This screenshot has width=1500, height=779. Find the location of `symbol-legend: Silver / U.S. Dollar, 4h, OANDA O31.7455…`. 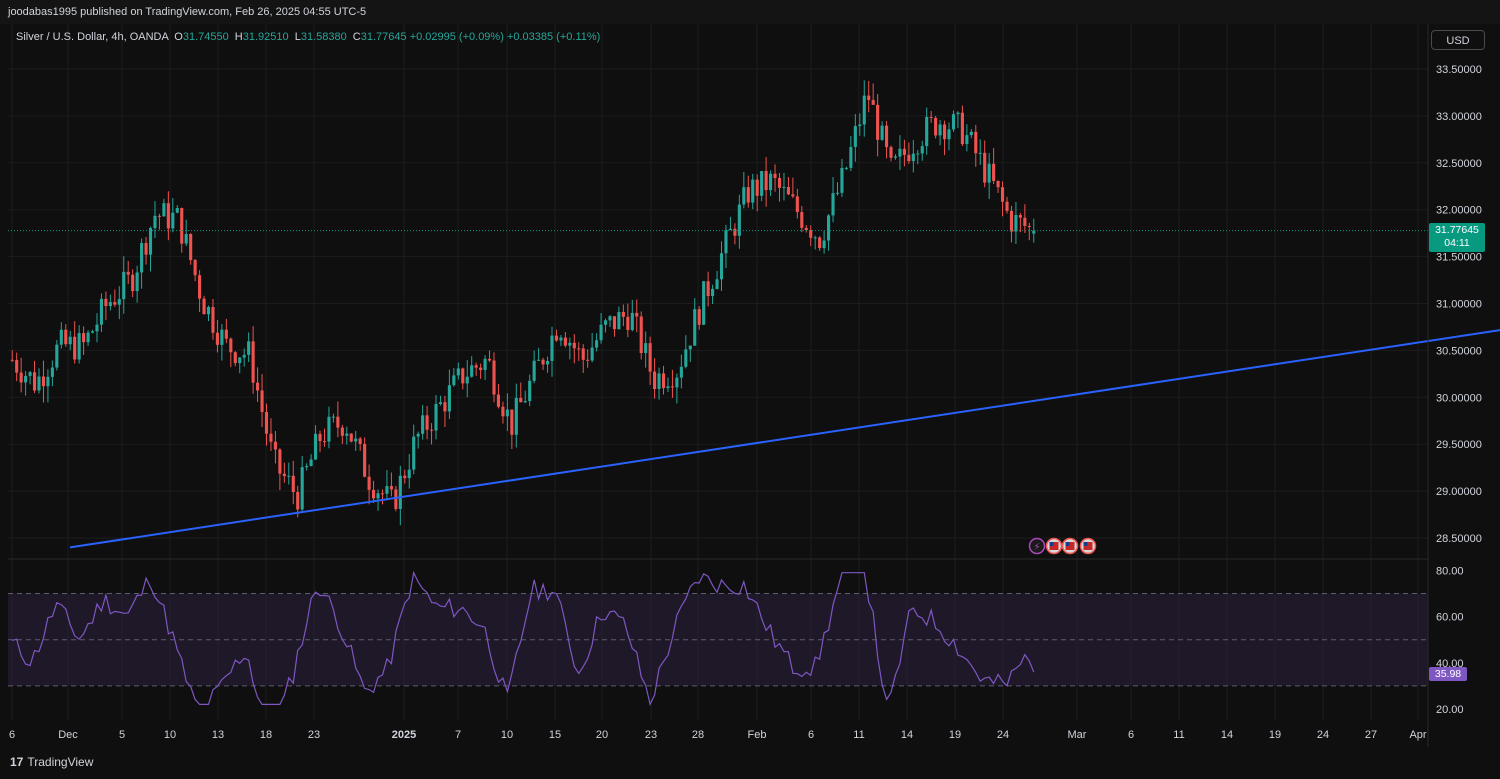

symbol-legend: Silver / U.S. Dollar, 4h, OANDA O31.7455… is located at coordinates (308, 37).